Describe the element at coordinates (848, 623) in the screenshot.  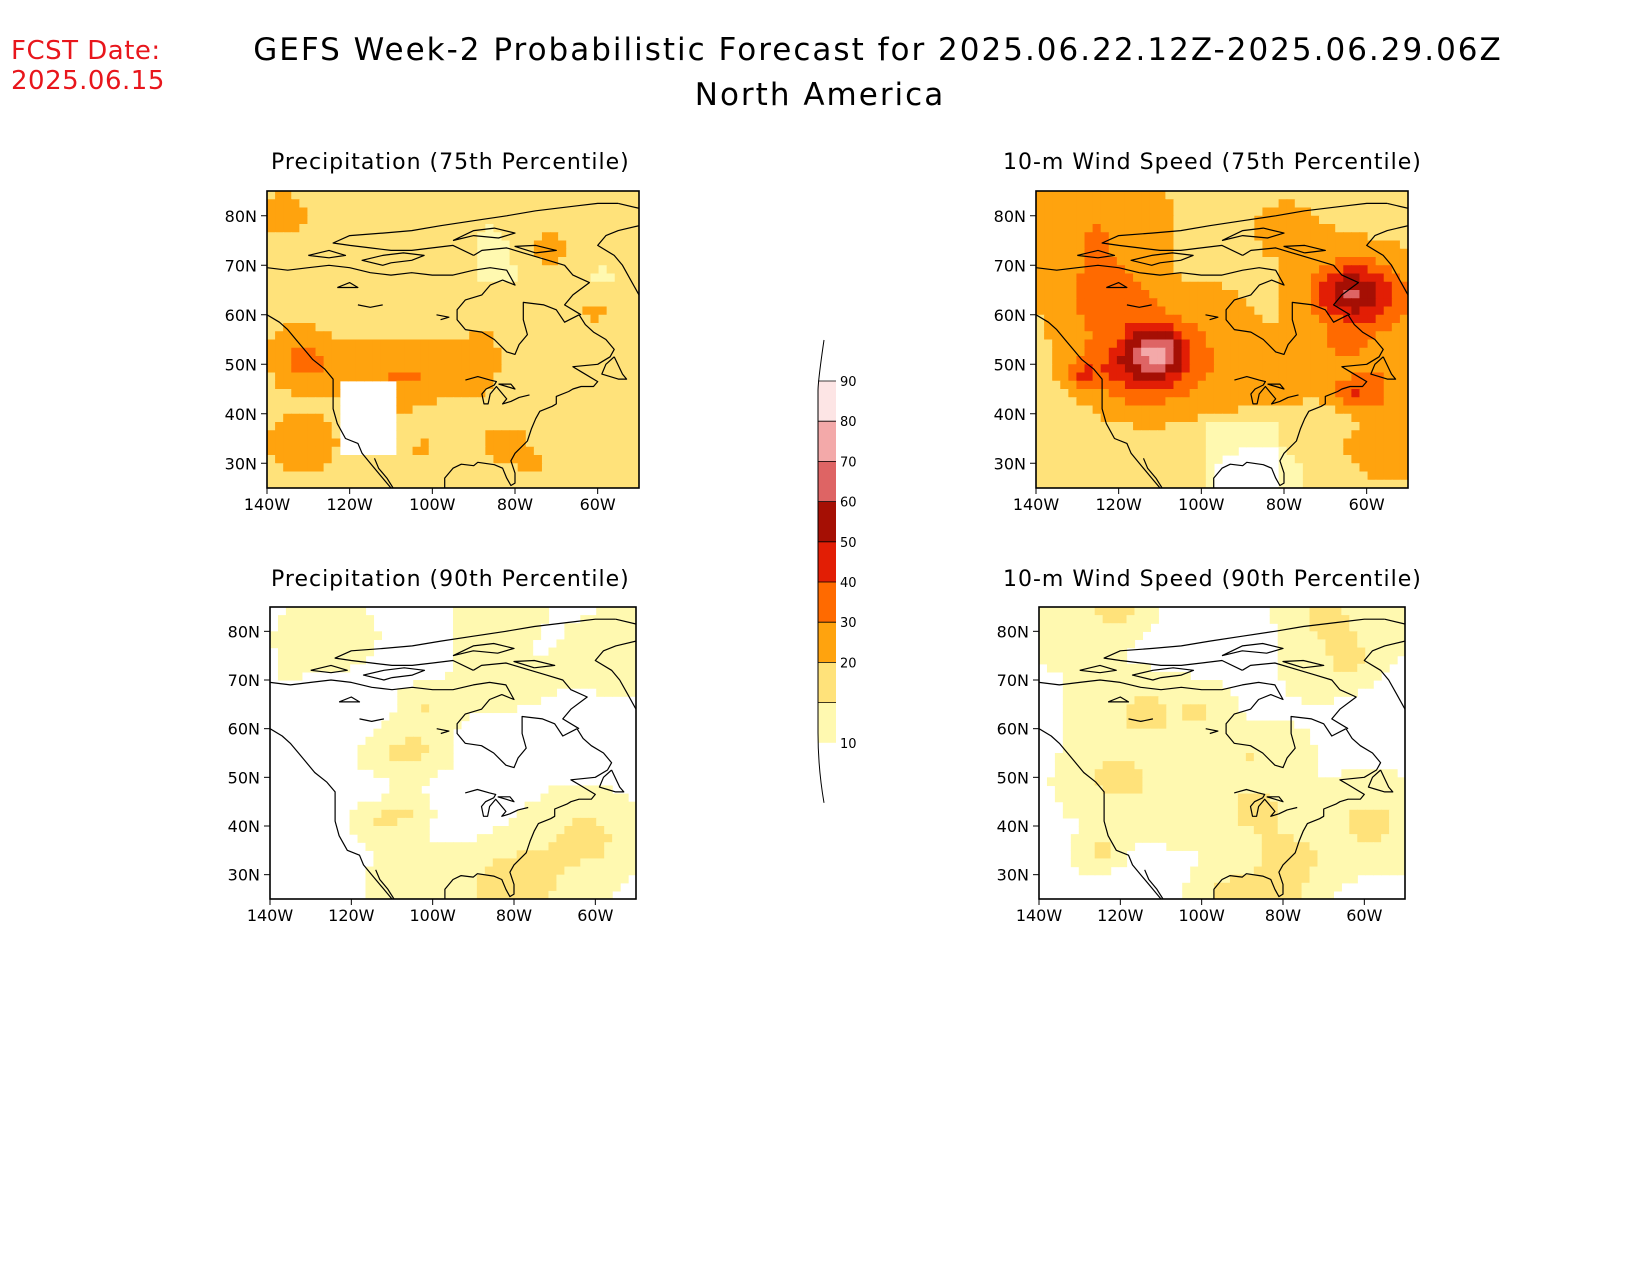
I see `colorbar-label: 30` at that location.